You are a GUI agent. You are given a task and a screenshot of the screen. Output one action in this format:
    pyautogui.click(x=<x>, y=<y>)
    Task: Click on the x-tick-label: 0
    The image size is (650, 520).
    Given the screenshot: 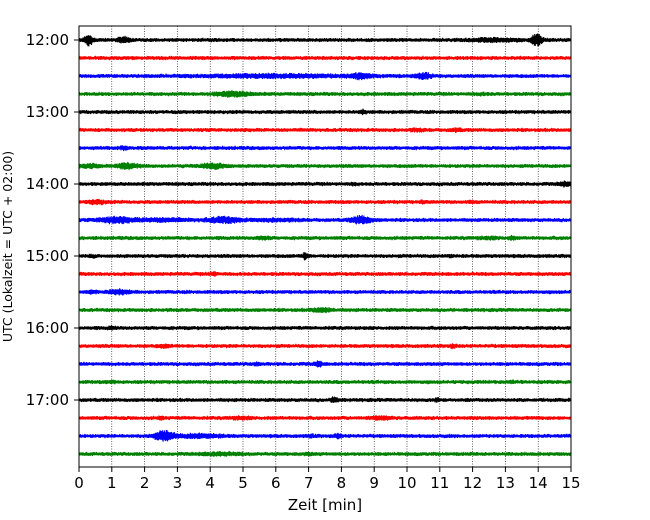 What is the action you would take?
    pyautogui.click(x=79, y=483)
    